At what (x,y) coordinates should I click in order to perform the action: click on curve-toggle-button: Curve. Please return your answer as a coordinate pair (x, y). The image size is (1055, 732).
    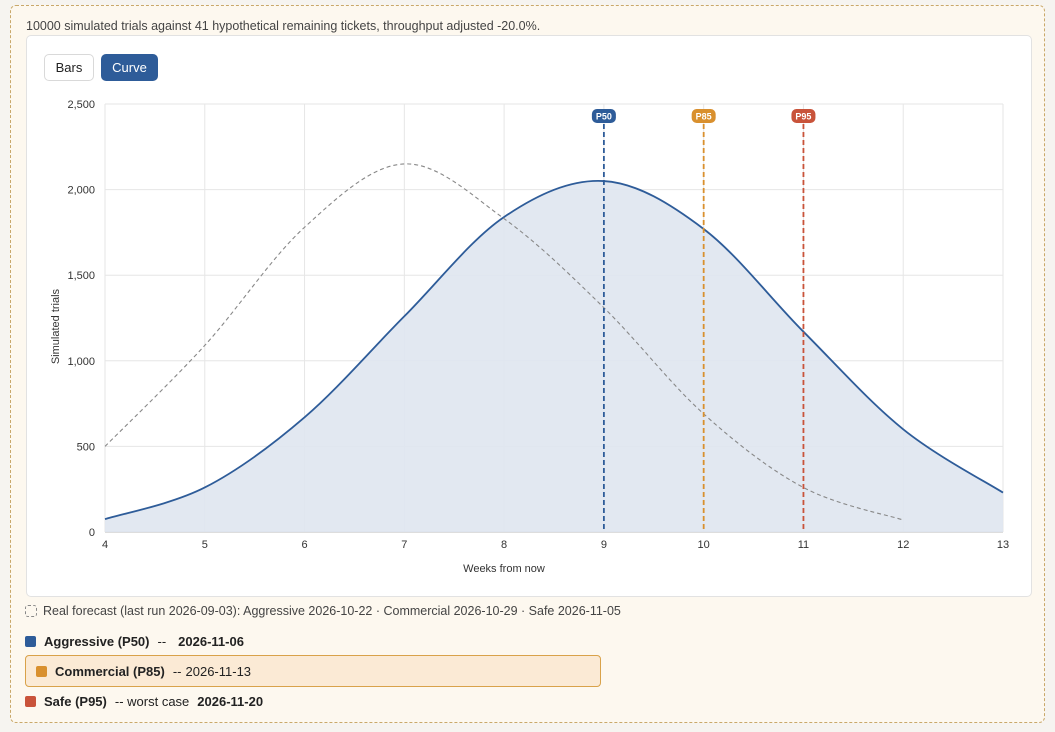
    Looking at the image, I should click on (129, 67).